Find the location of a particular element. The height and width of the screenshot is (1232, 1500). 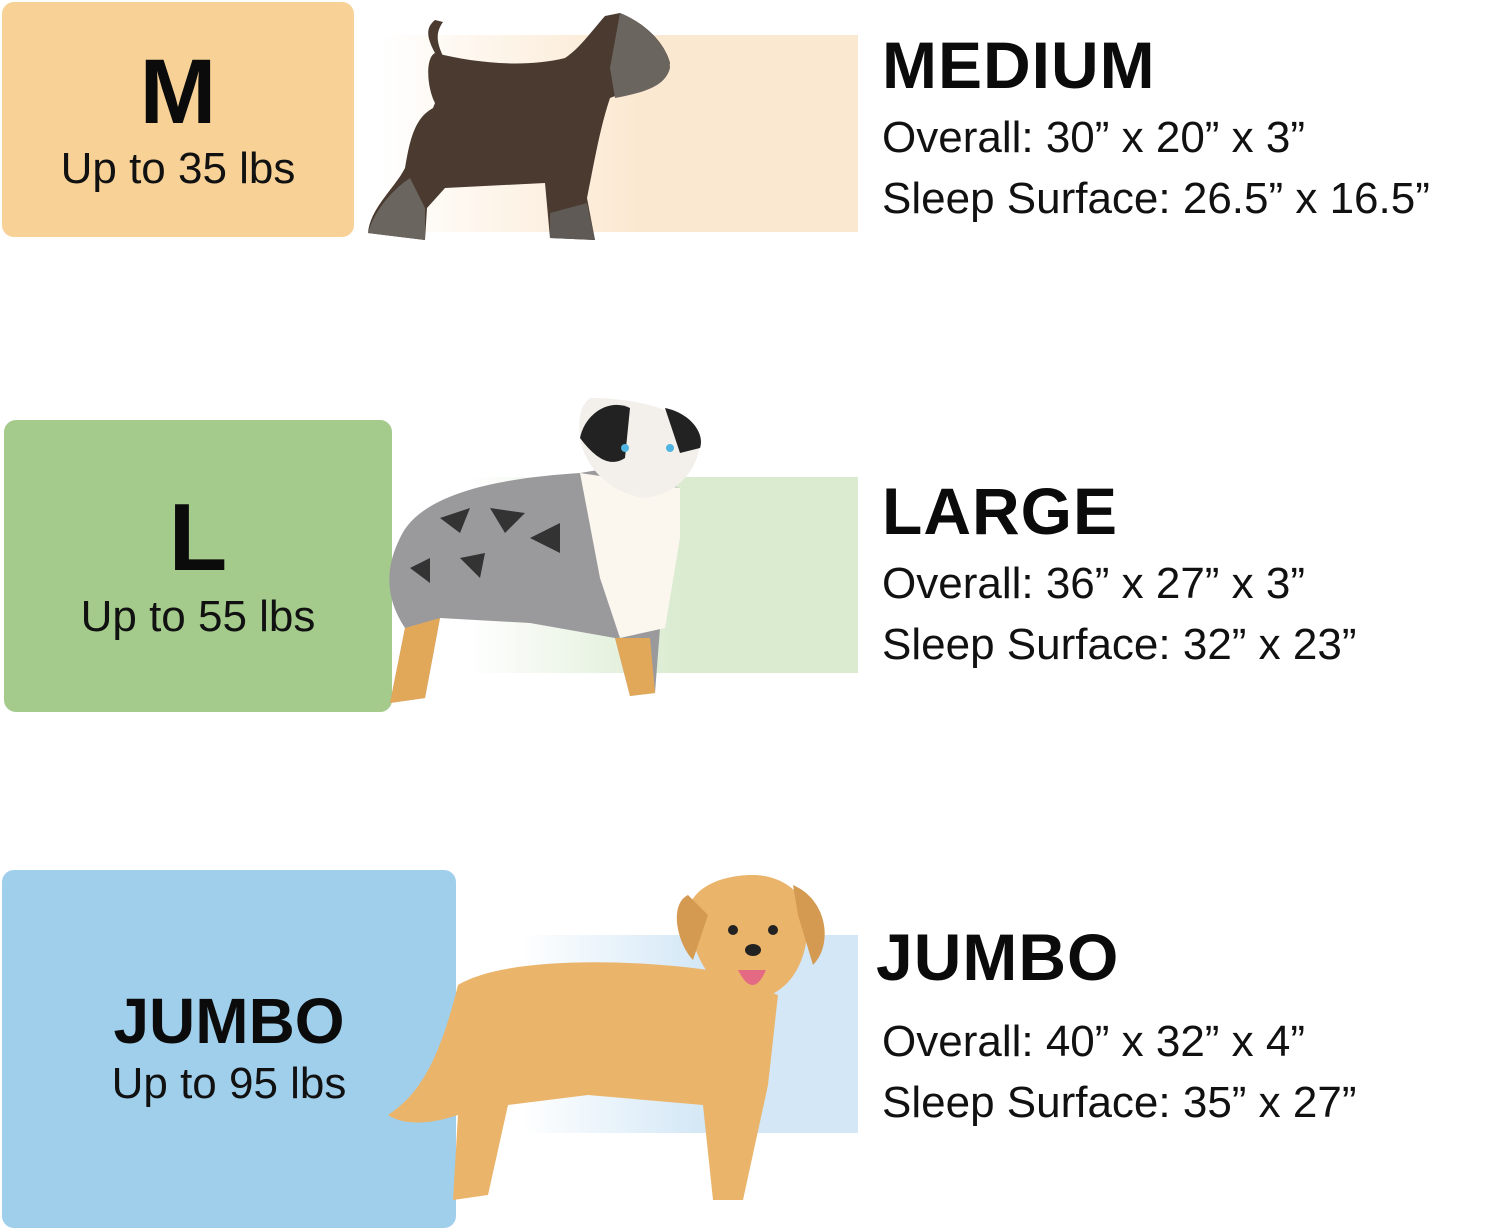

size-title: MEDIUM is located at coordinates (1019, 65).